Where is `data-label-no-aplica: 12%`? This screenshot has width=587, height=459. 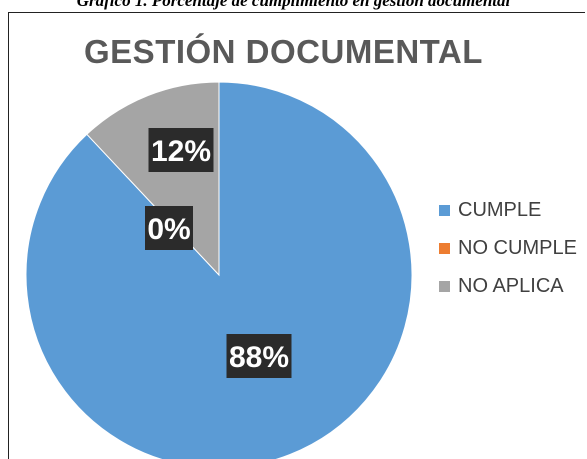 data-label-no-aplica: 12% is located at coordinates (181, 150).